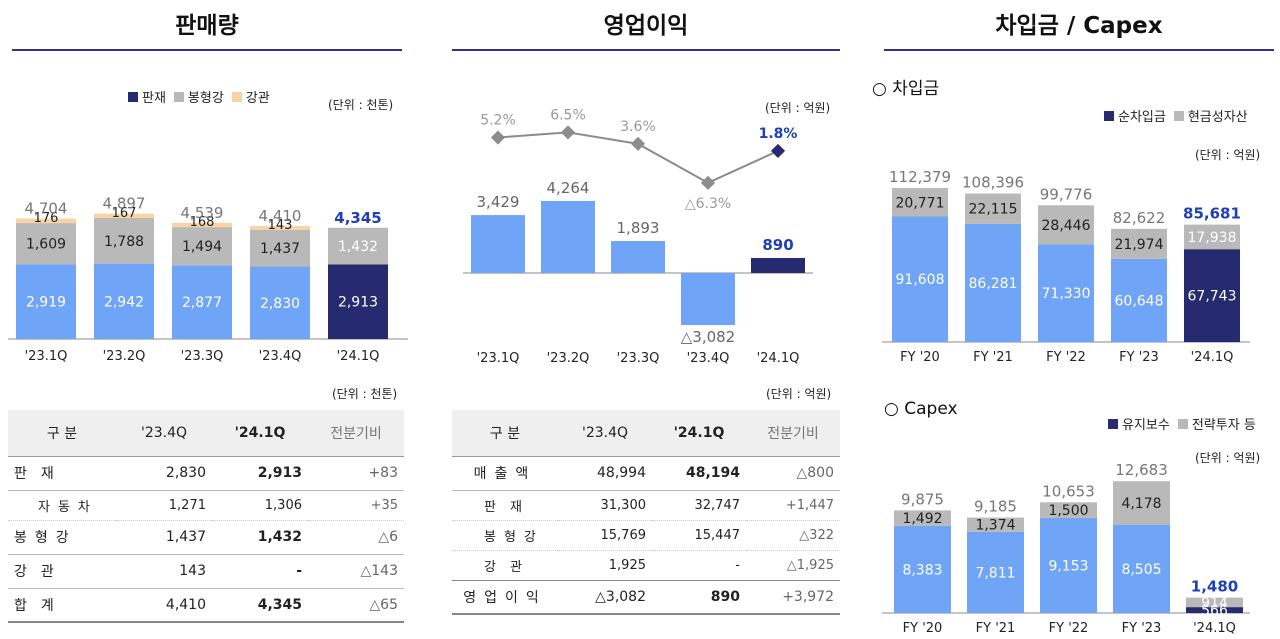  What do you see at coordinates (356, 473) in the screenshot?
I see `row-diff: +83` at bounding box center [356, 473].